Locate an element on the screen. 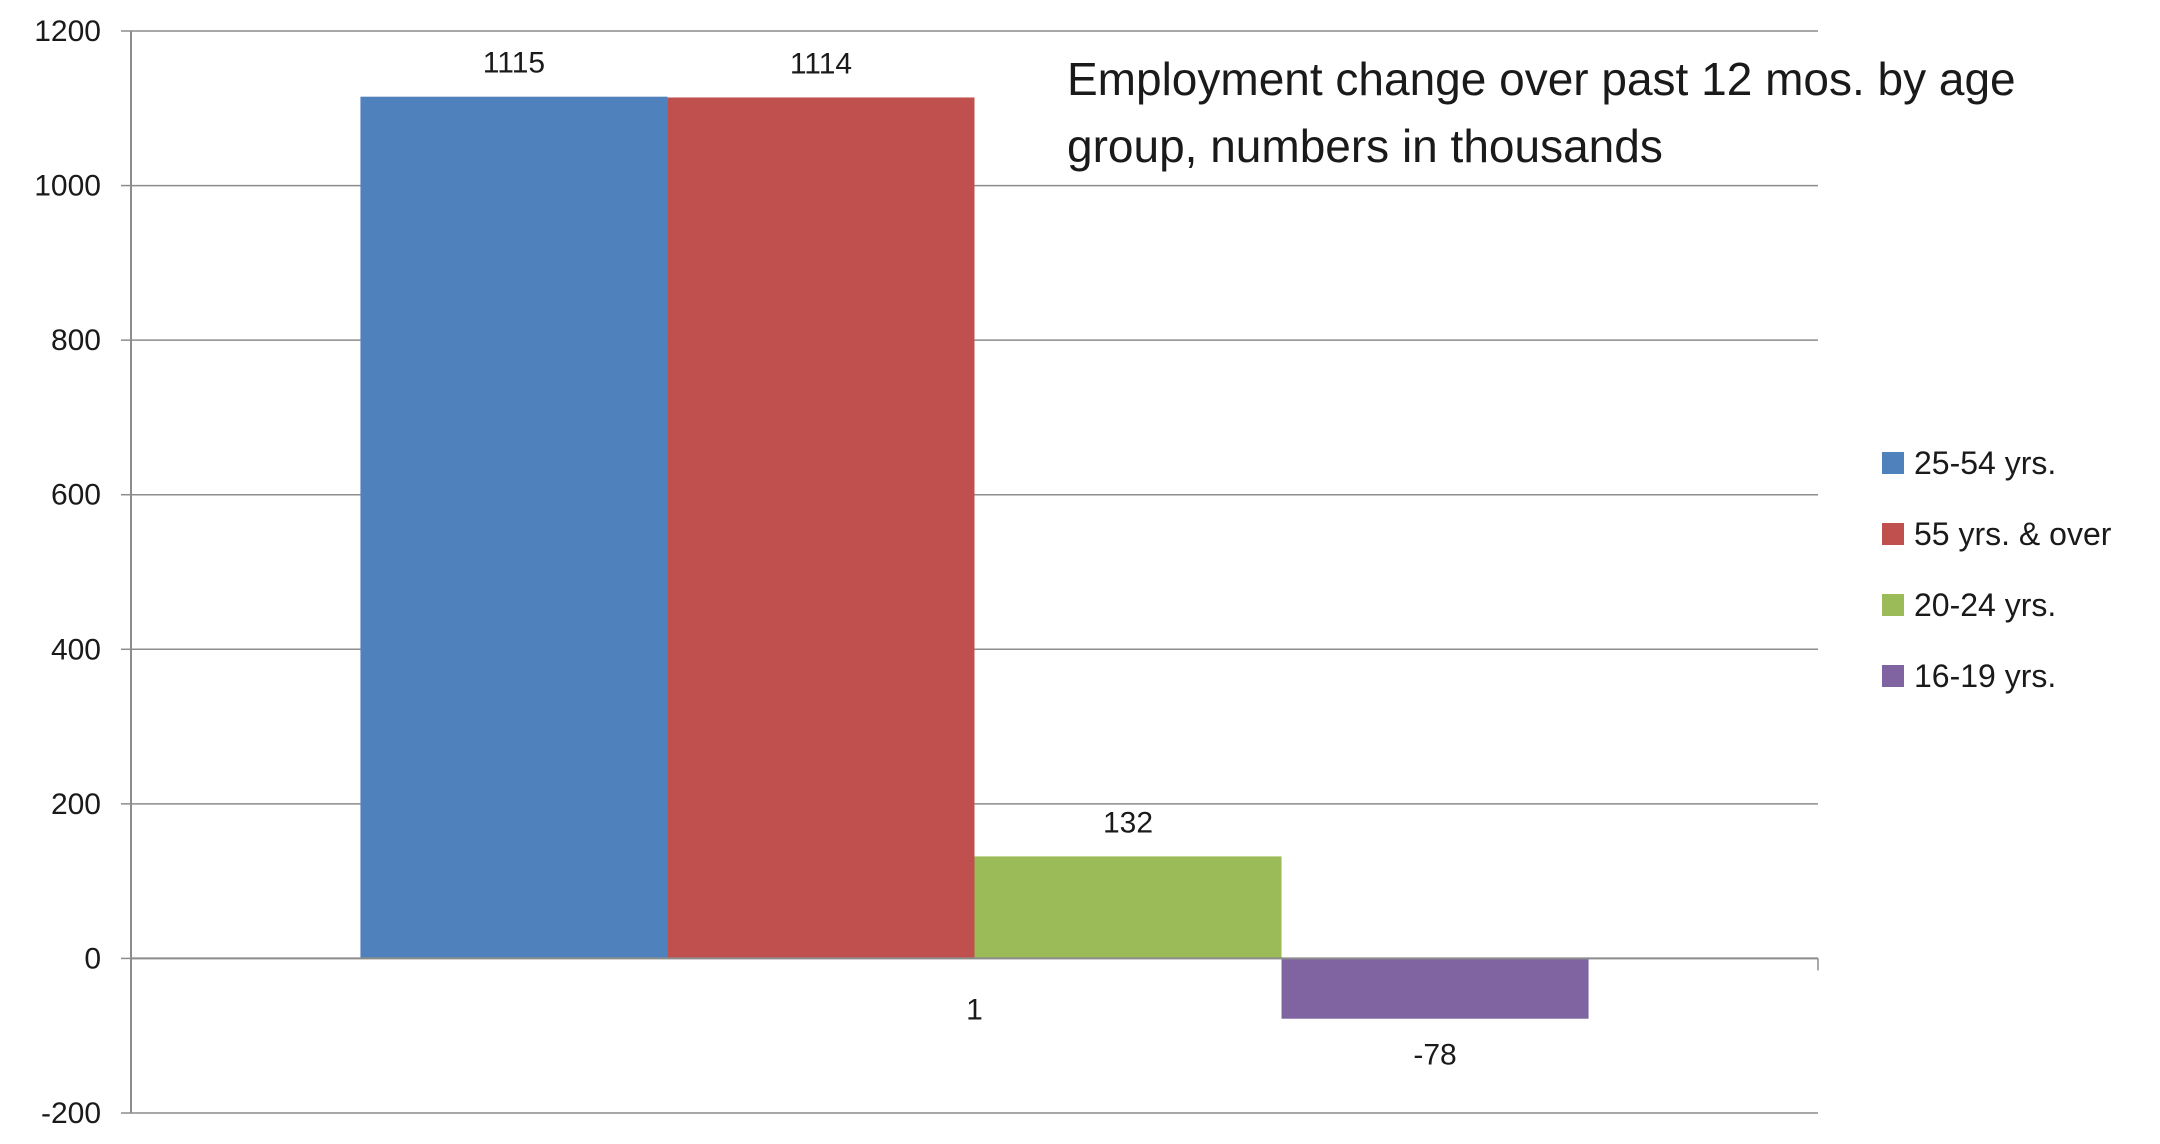  data-label: 1115 is located at coordinates (514, 63).